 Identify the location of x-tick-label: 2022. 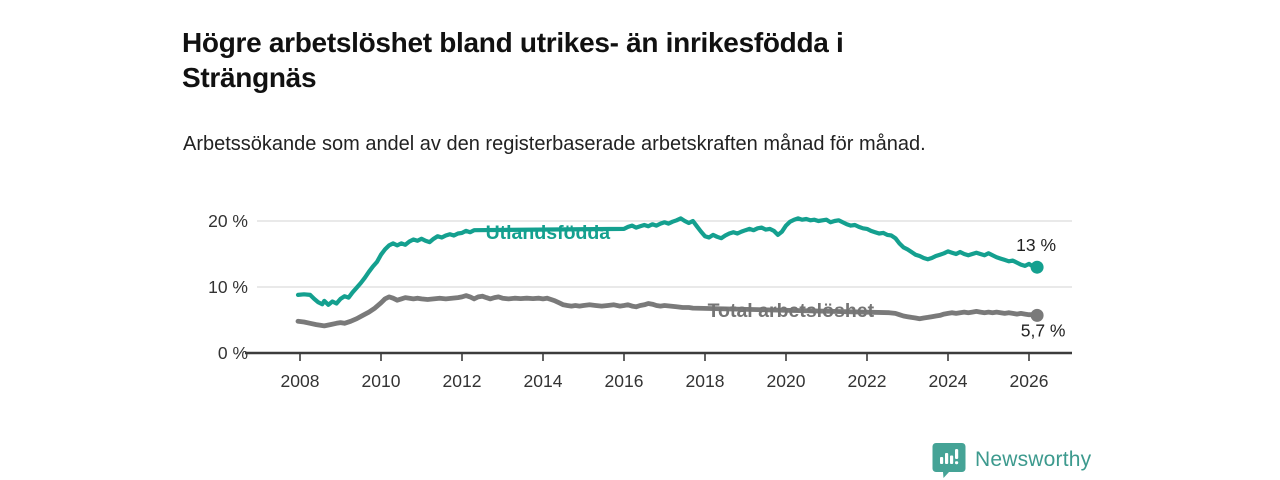
(867, 381).